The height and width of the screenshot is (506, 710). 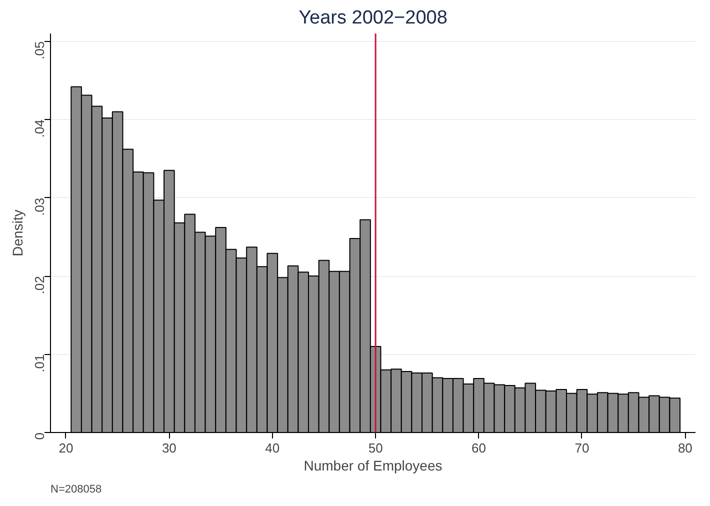 What do you see at coordinates (582, 448) in the screenshot?
I see `x-tick-label: 70` at bounding box center [582, 448].